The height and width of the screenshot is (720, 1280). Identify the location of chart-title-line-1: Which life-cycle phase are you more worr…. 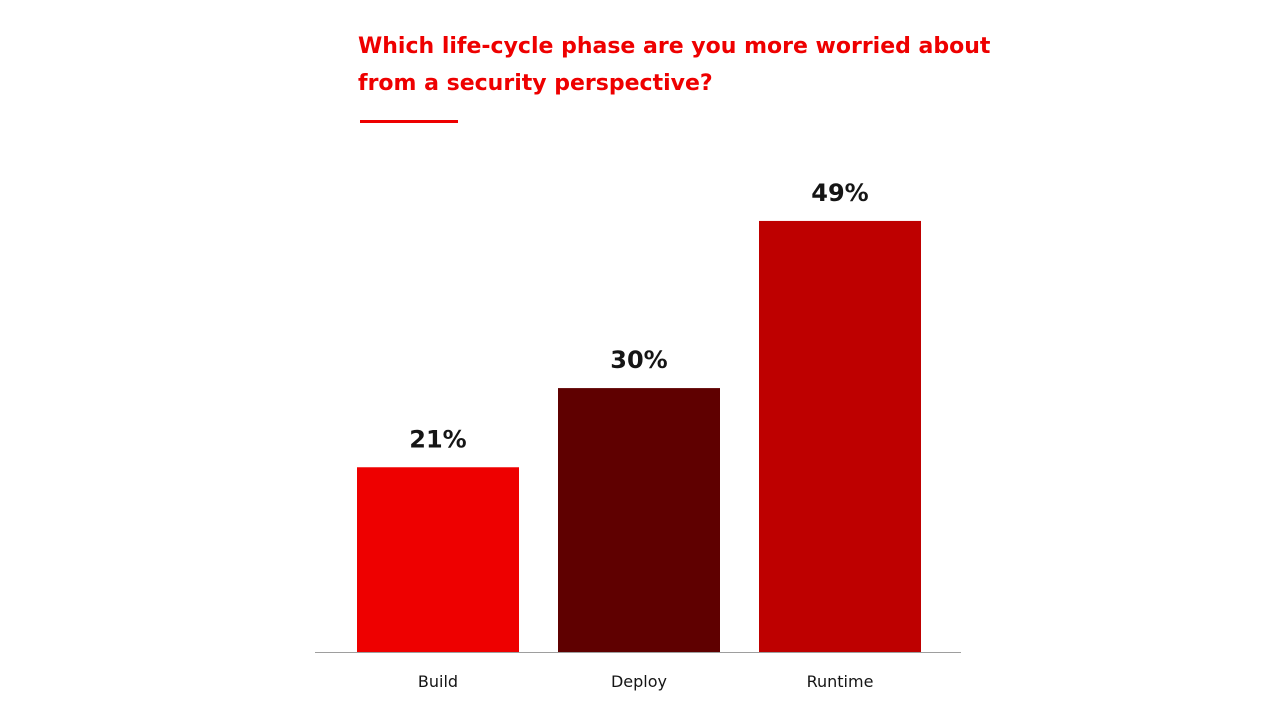
(674, 46).